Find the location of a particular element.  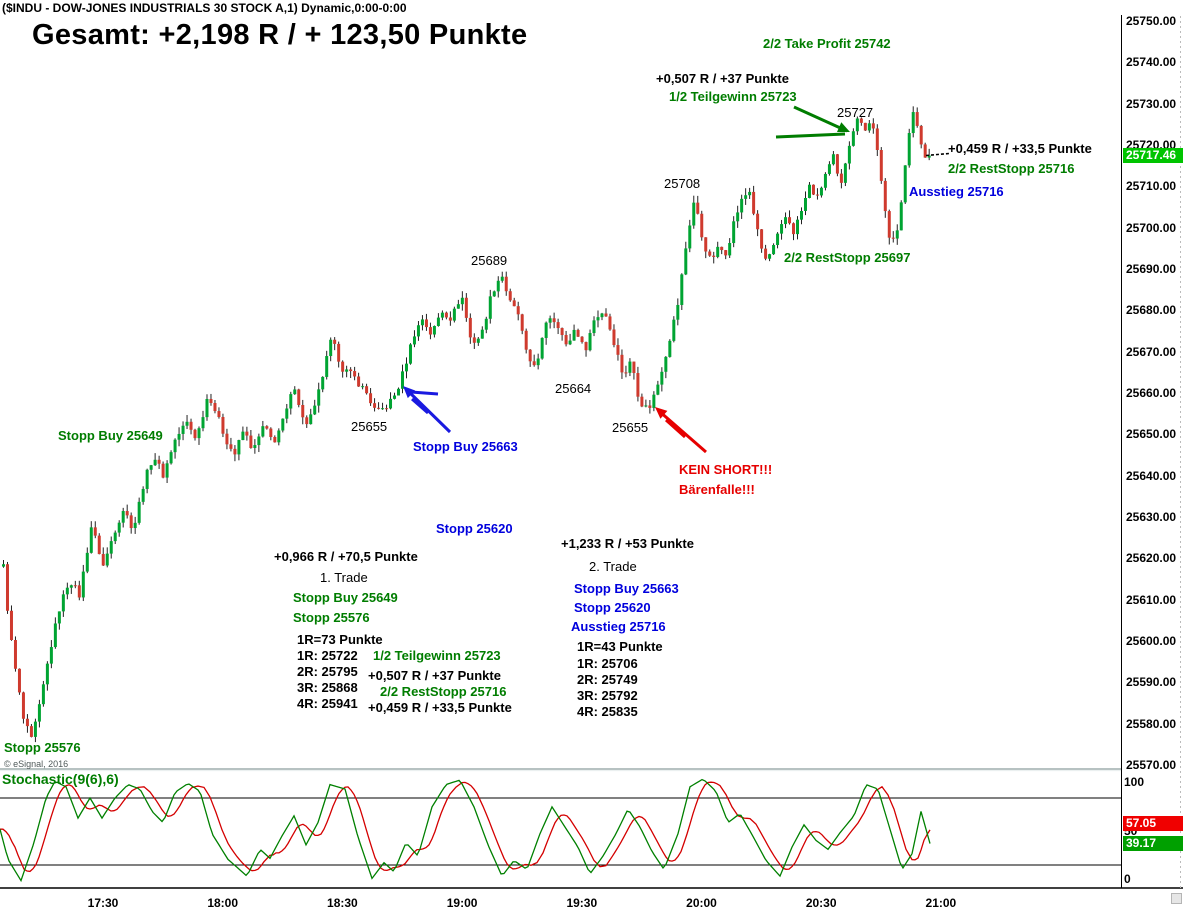

time-axis-label: 18:30 is located at coordinates (342, 903).